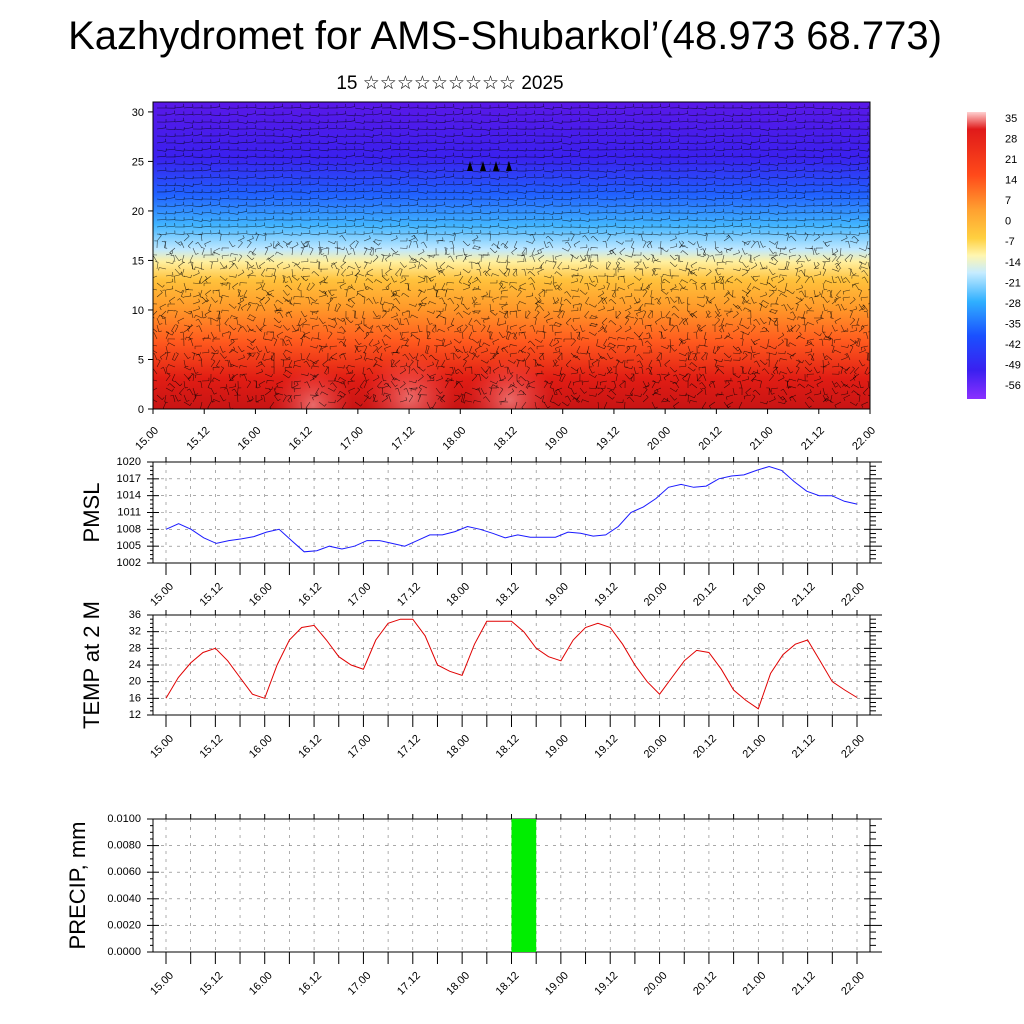 This screenshot has height=1024, width=1024. I want to click on colorbar-labels: 35 28 21 14 7 0 -7 -14 -21 -28 -35 -42 -49 -56, so click(1013, 252).